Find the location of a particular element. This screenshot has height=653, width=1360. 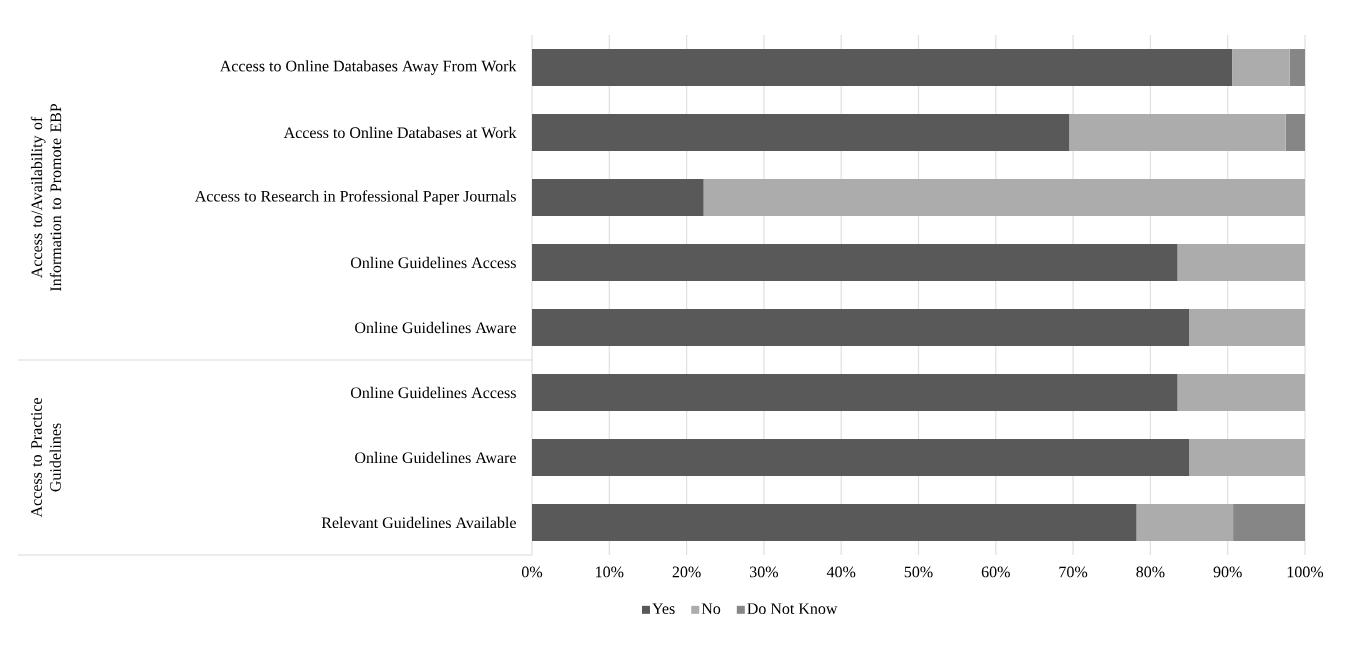

x-tick-label: 60% is located at coordinates (995, 572).